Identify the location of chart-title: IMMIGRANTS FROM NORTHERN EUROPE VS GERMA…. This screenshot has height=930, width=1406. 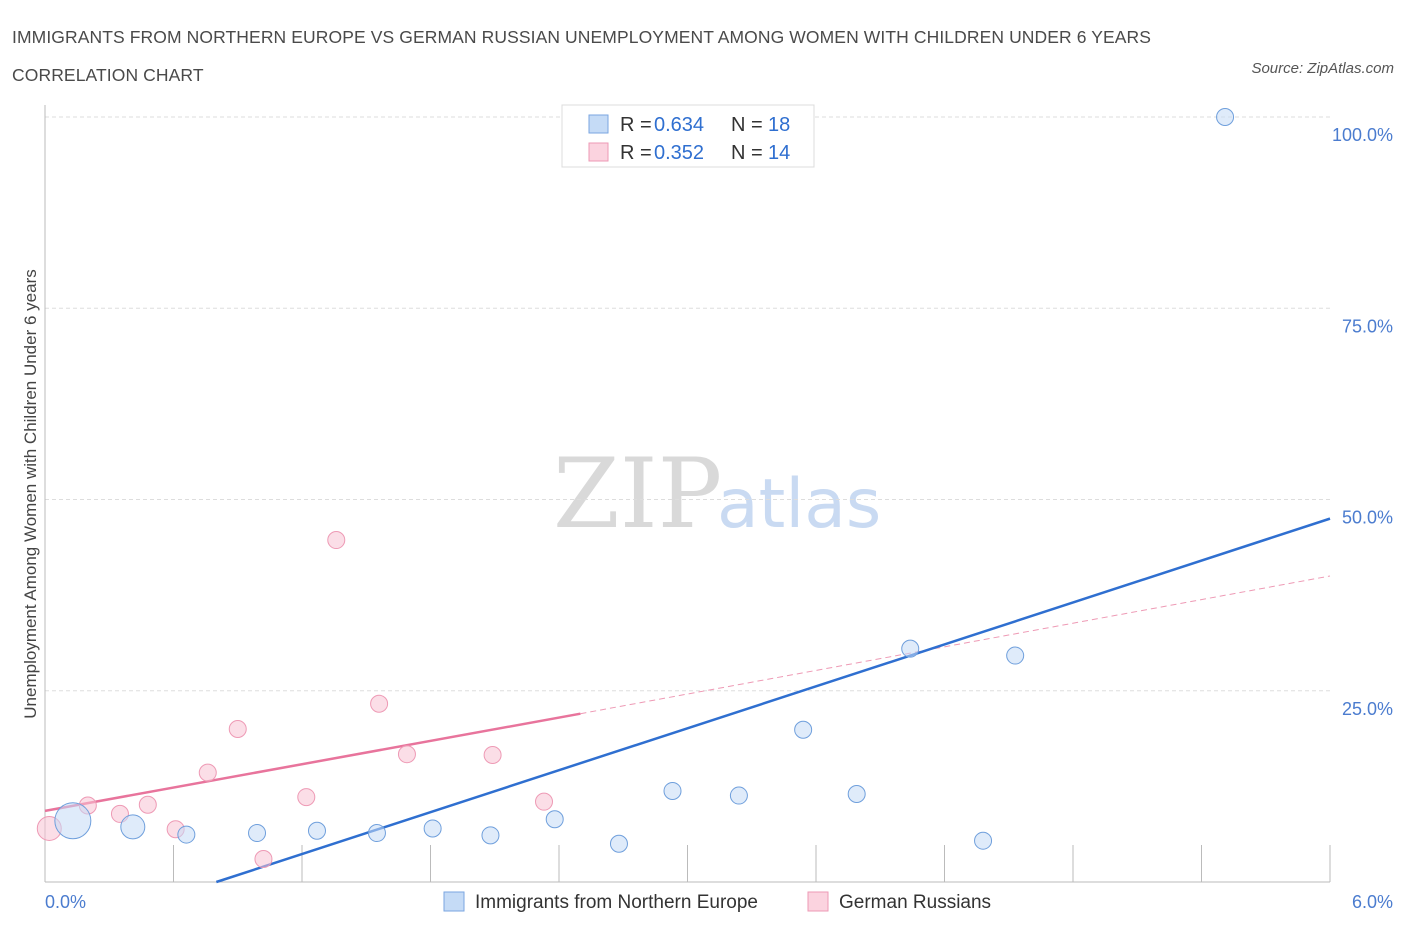
(582, 56).